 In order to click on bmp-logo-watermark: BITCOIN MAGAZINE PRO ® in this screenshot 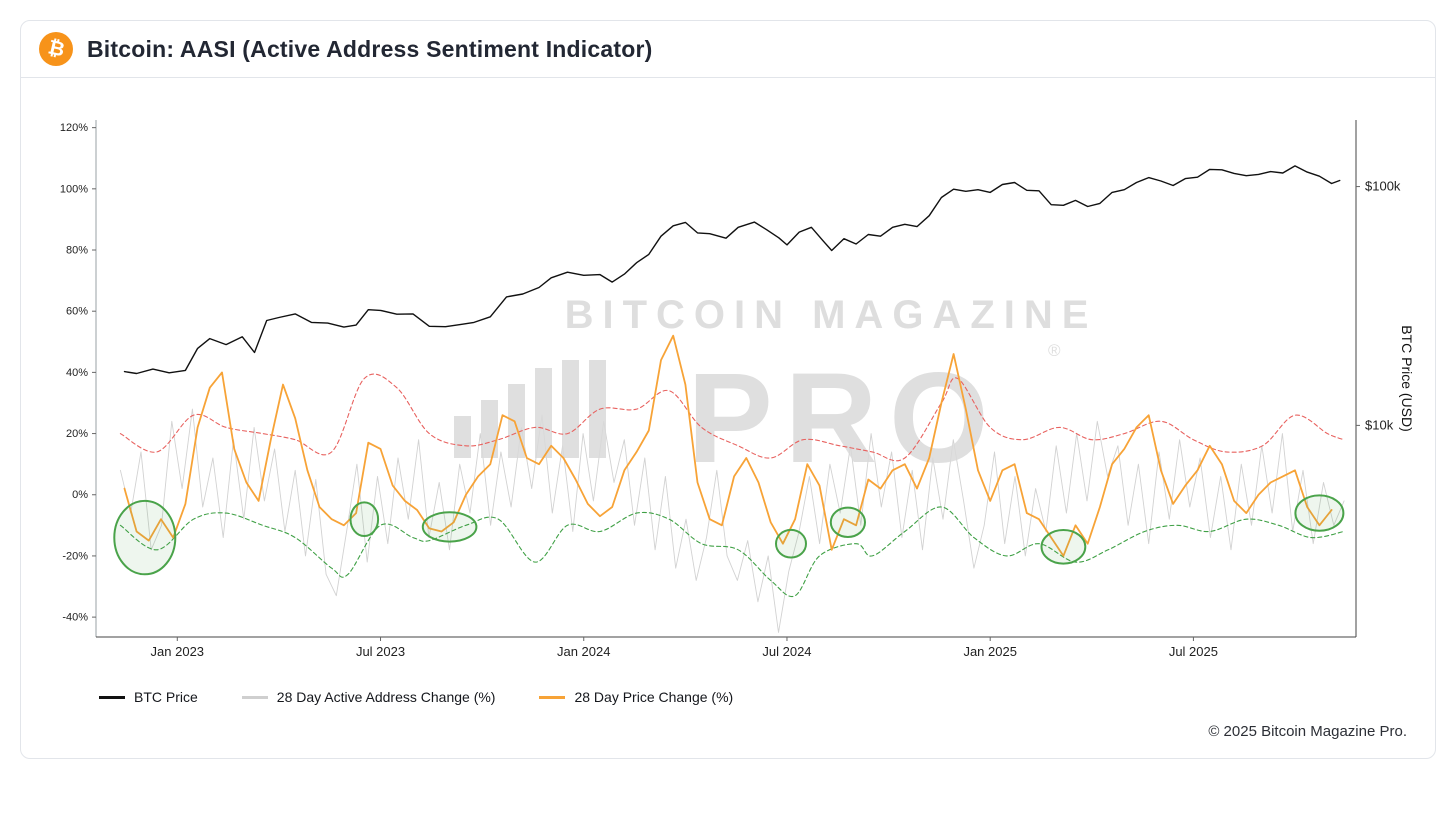, I will do `click(776, 391)`.